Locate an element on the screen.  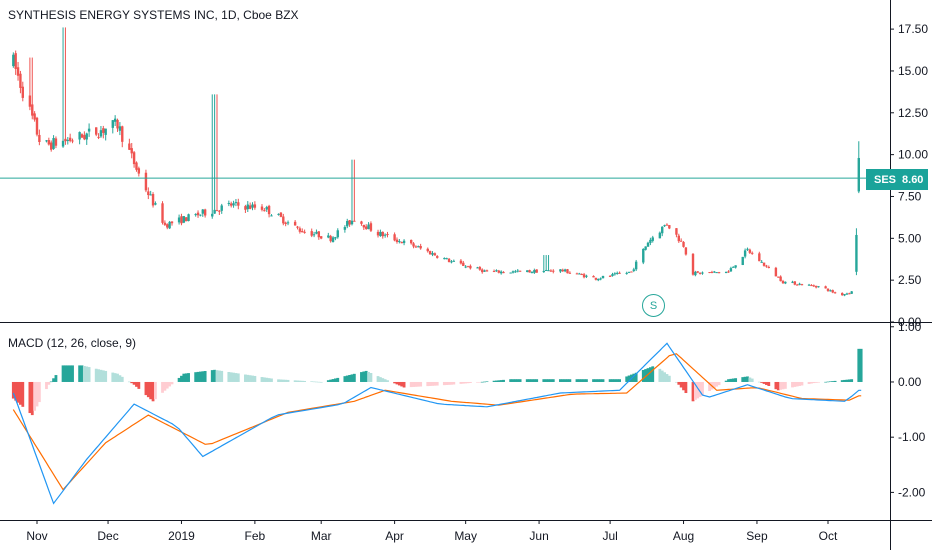
price-axis-label: 7.50 is located at coordinates (910, 196).